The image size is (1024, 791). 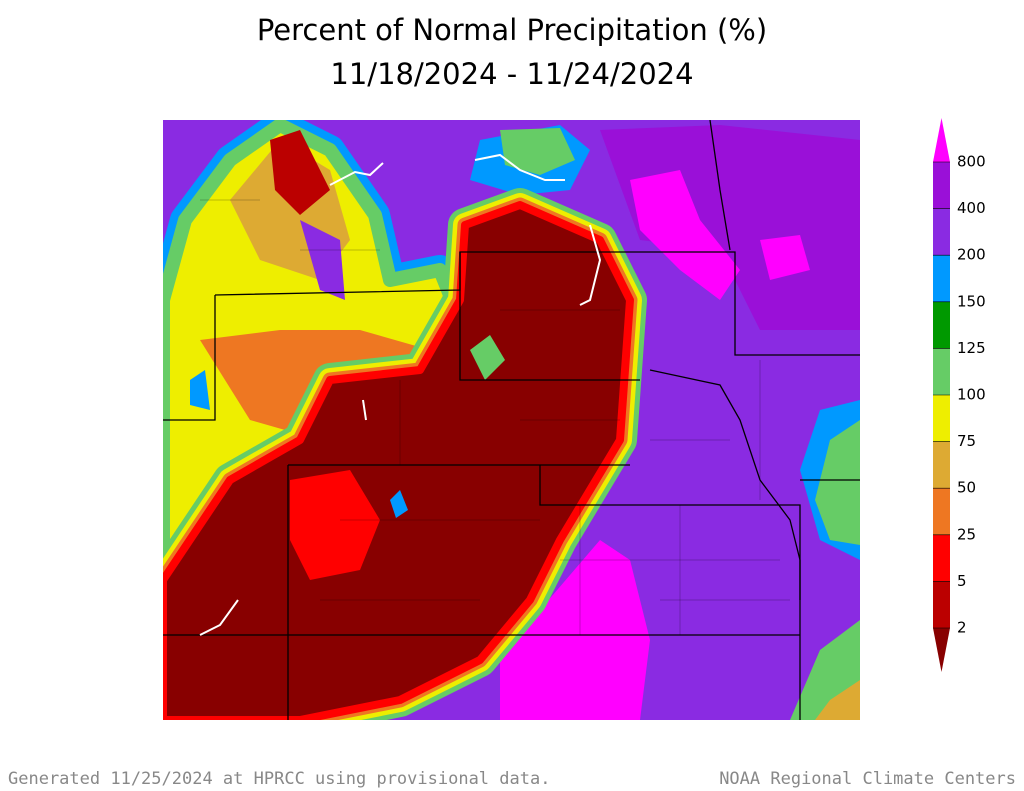 What do you see at coordinates (971, 348) in the screenshot?
I see `legend-label: 125` at bounding box center [971, 348].